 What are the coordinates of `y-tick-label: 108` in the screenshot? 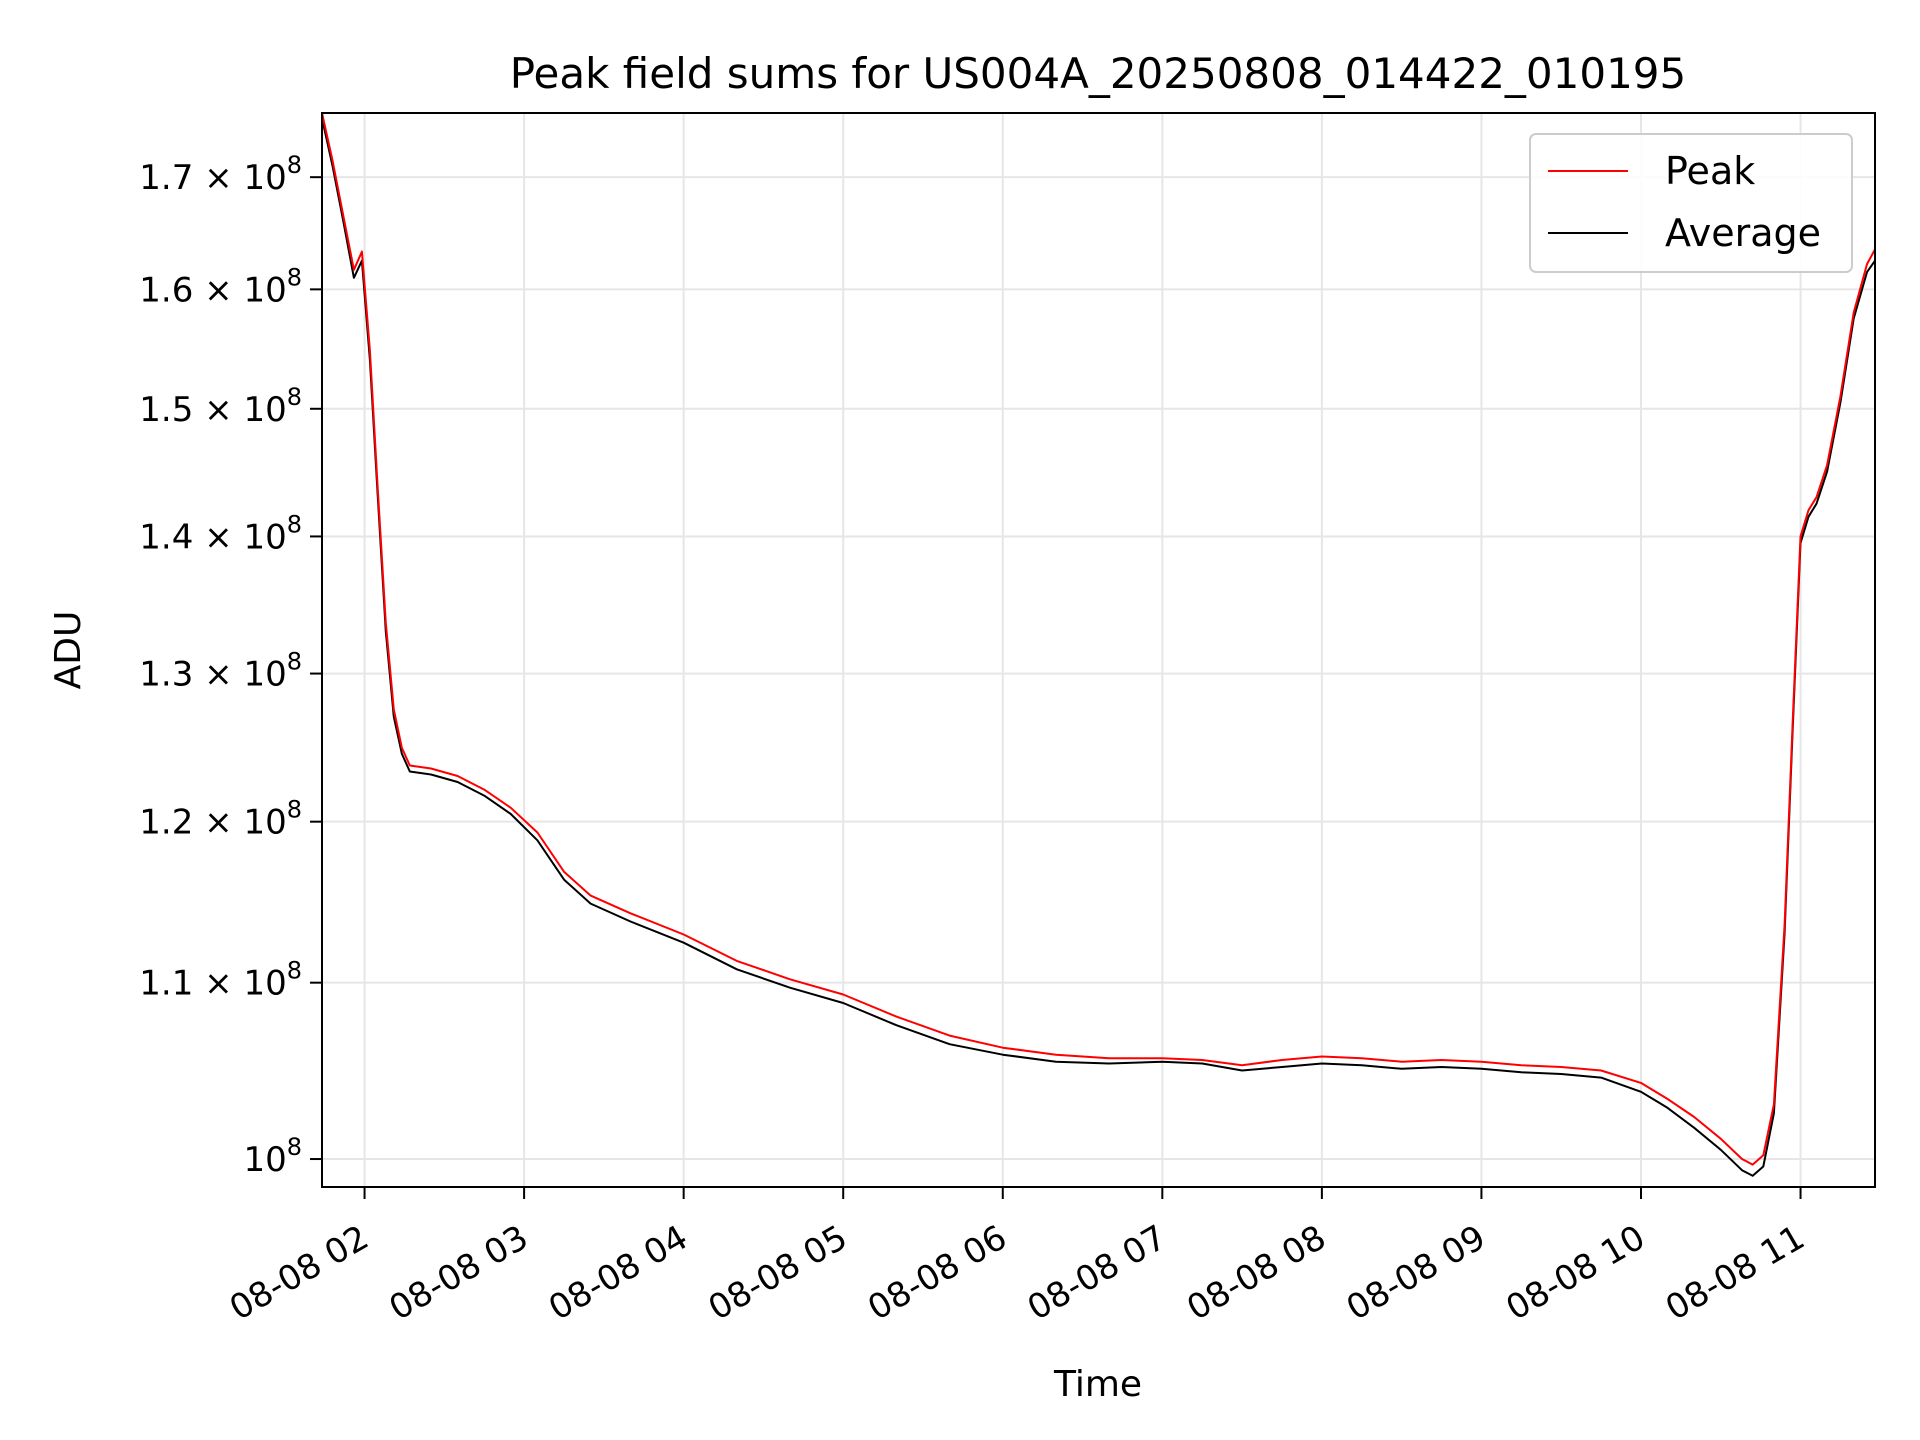 It's located at (272, 1156).